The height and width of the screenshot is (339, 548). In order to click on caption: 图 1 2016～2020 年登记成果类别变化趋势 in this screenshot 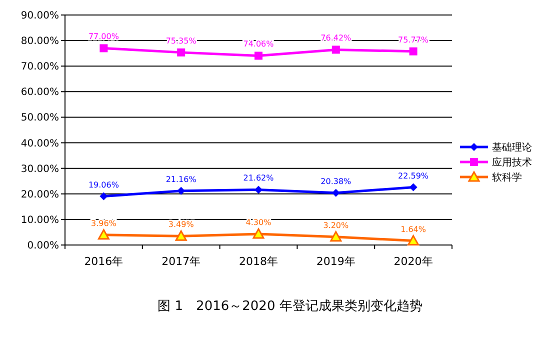, I will do `click(290, 306)`.